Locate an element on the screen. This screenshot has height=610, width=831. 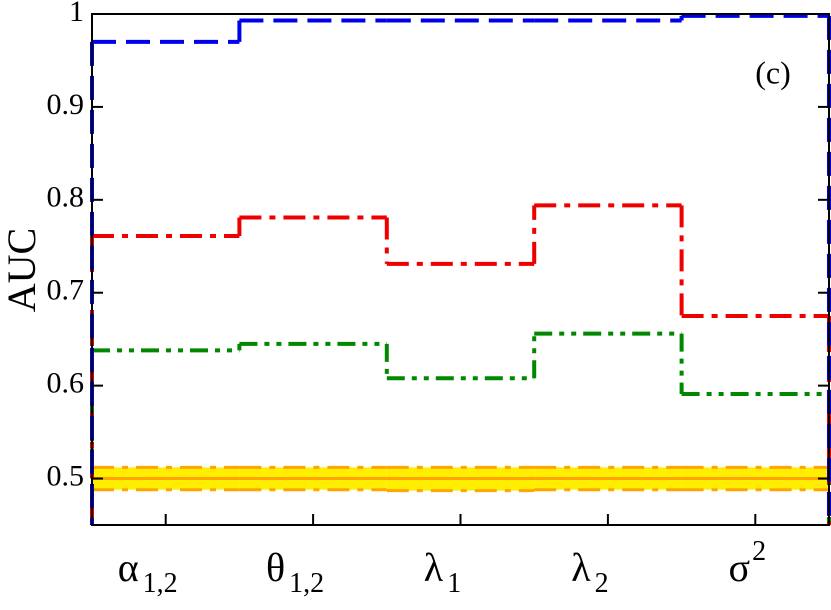
x-tick-label: θ 1,2 is located at coordinates (295, 572).